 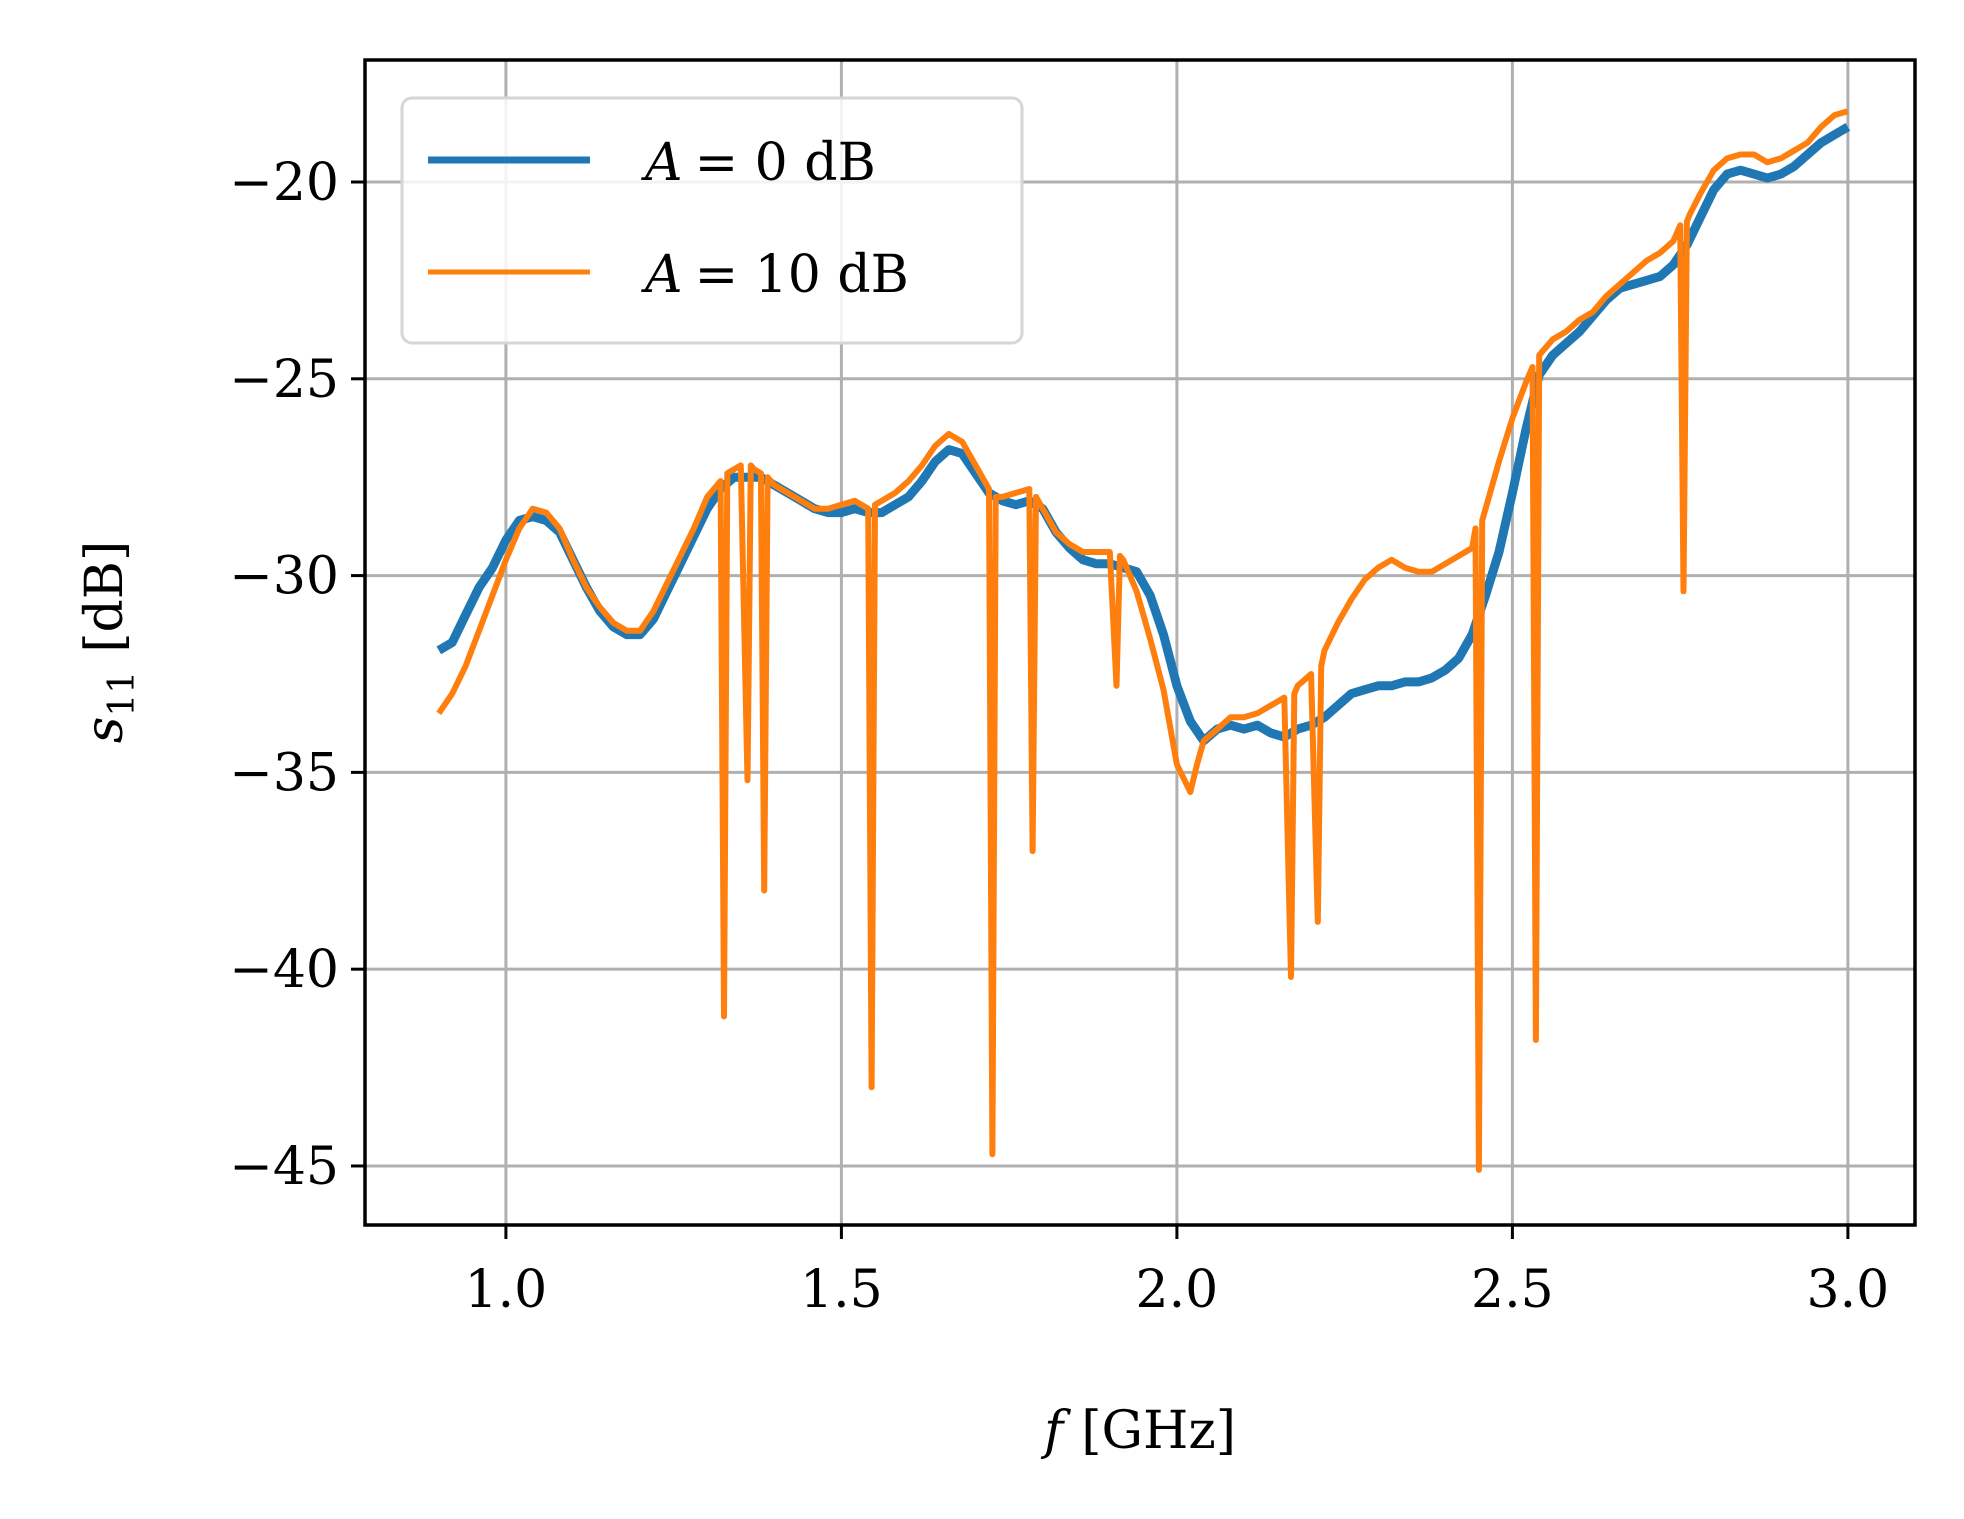 What do you see at coordinates (712, 220) in the screenshot?
I see `legend: A = 0 dB A = 10 dB` at bounding box center [712, 220].